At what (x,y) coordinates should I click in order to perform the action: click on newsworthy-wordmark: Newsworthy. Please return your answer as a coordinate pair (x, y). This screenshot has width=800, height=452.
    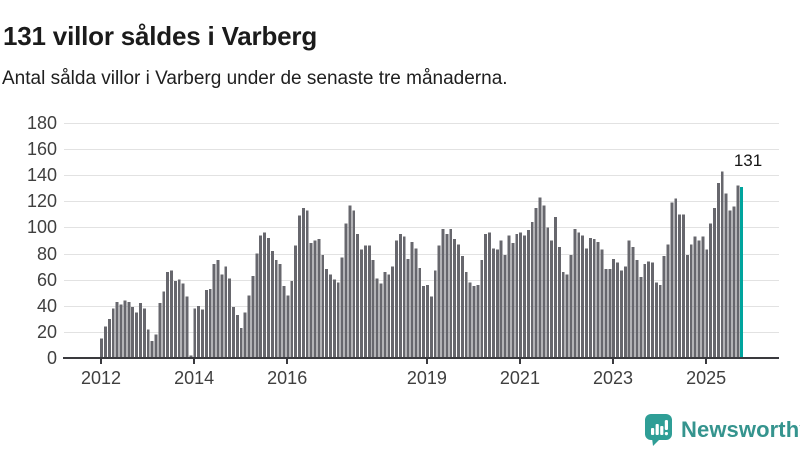
    Looking at the image, I should click on (740, 429).